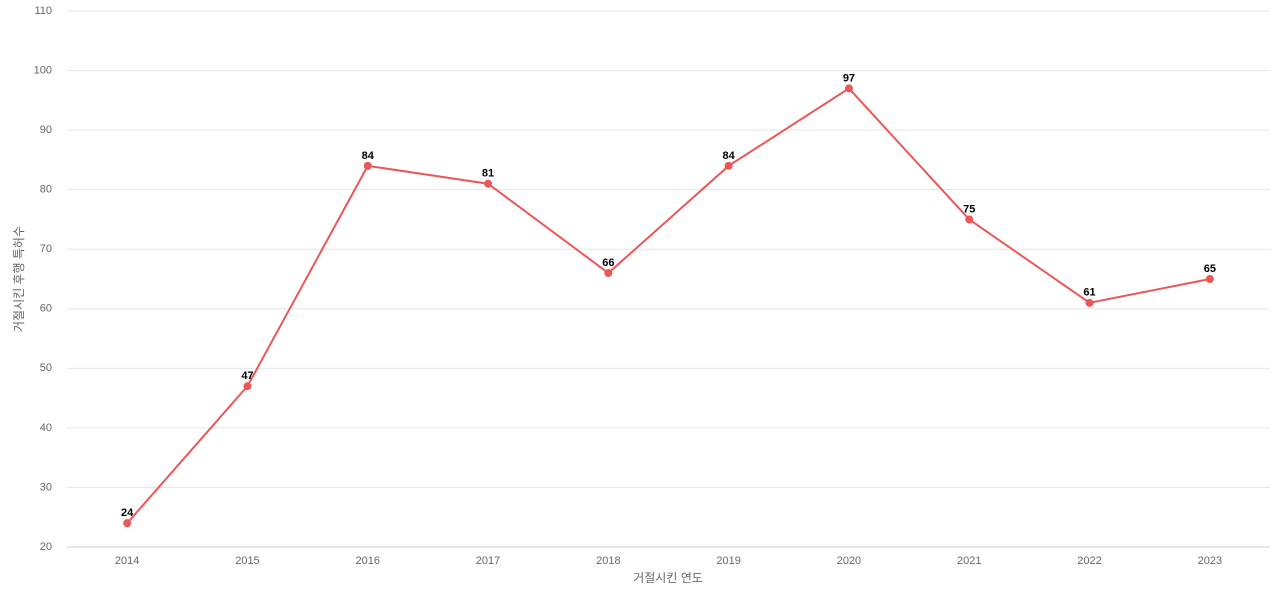  Describe the element at coordinates (849, 561) in the screenshot. I see `x-tick-label: 2020` at that location.